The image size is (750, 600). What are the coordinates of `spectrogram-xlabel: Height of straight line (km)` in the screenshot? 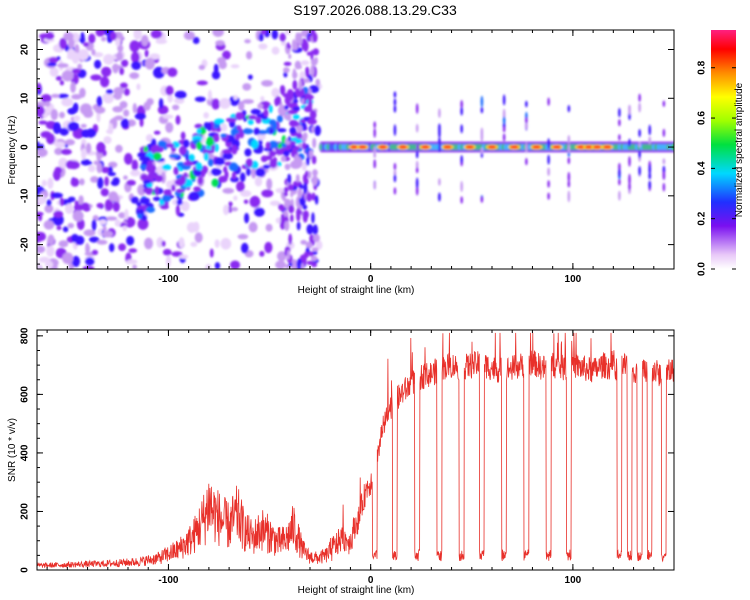 It's located at (356, 290).